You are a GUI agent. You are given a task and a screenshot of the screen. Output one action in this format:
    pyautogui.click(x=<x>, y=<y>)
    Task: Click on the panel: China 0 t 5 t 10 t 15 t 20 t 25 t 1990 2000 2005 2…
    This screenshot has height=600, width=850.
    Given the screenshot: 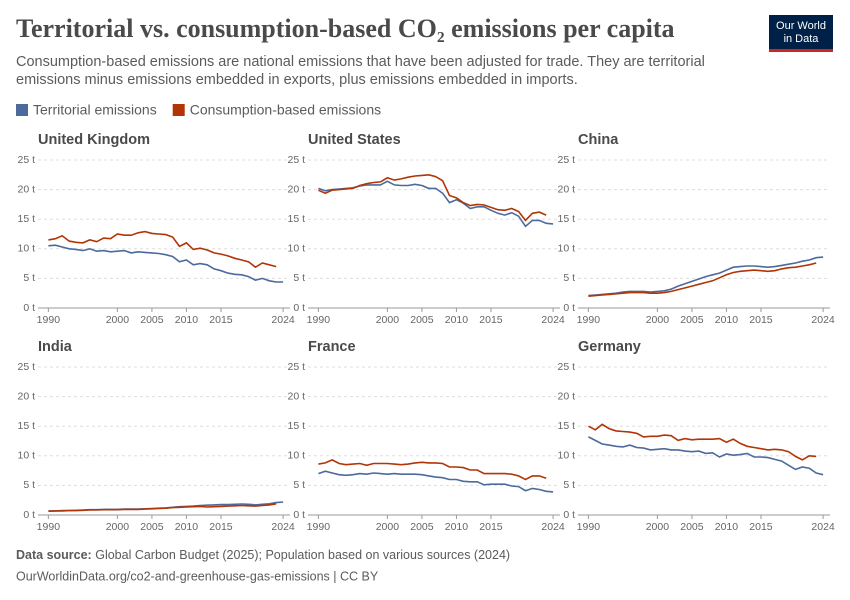 What is the action you would take?
    pyautogui.click(x=695, y=229)
    